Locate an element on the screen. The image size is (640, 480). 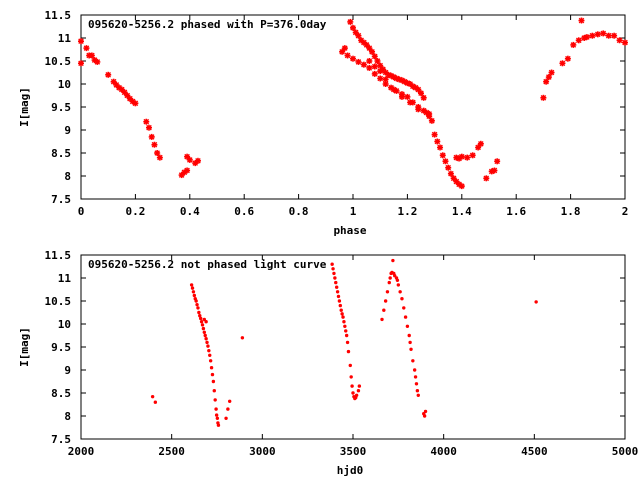
raw-chart-title: 095620-5256.2 not phased light curve is located at coordinates (207, 264).